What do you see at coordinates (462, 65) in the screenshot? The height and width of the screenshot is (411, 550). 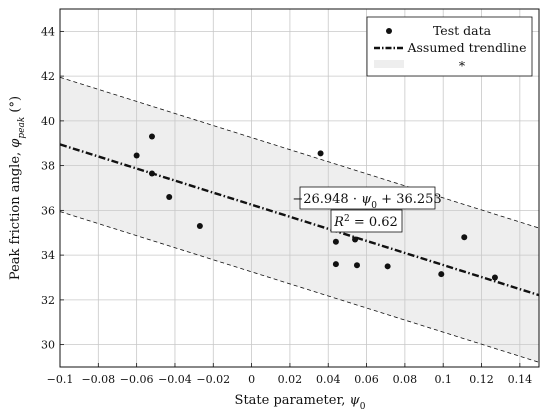 I see `legend-label-band: *` at bounding box center [462, 65].